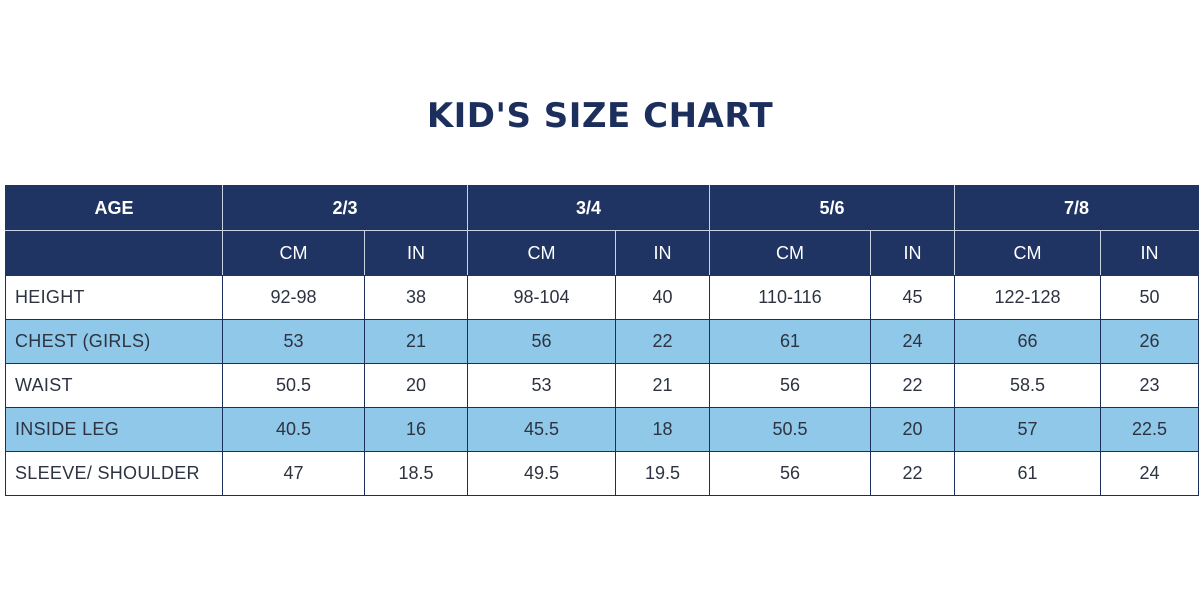 The image size is (1200, 599). I want to click on table-row-chest-girls: CHEST (GIRLS) 53 21 56 22 61 24 66 26, so click(602, 341).